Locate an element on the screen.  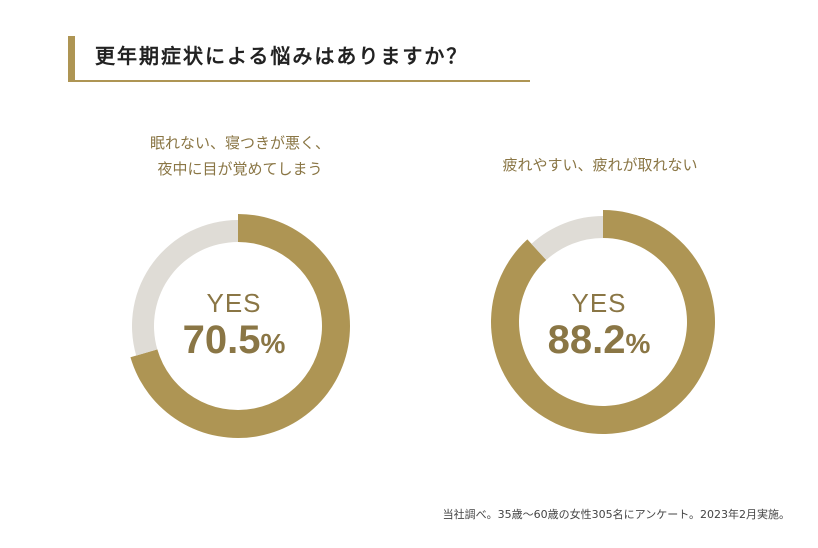
chart1-caption-line2: 夜中に目が覚めてしまう is located at coordinates (240, 169).